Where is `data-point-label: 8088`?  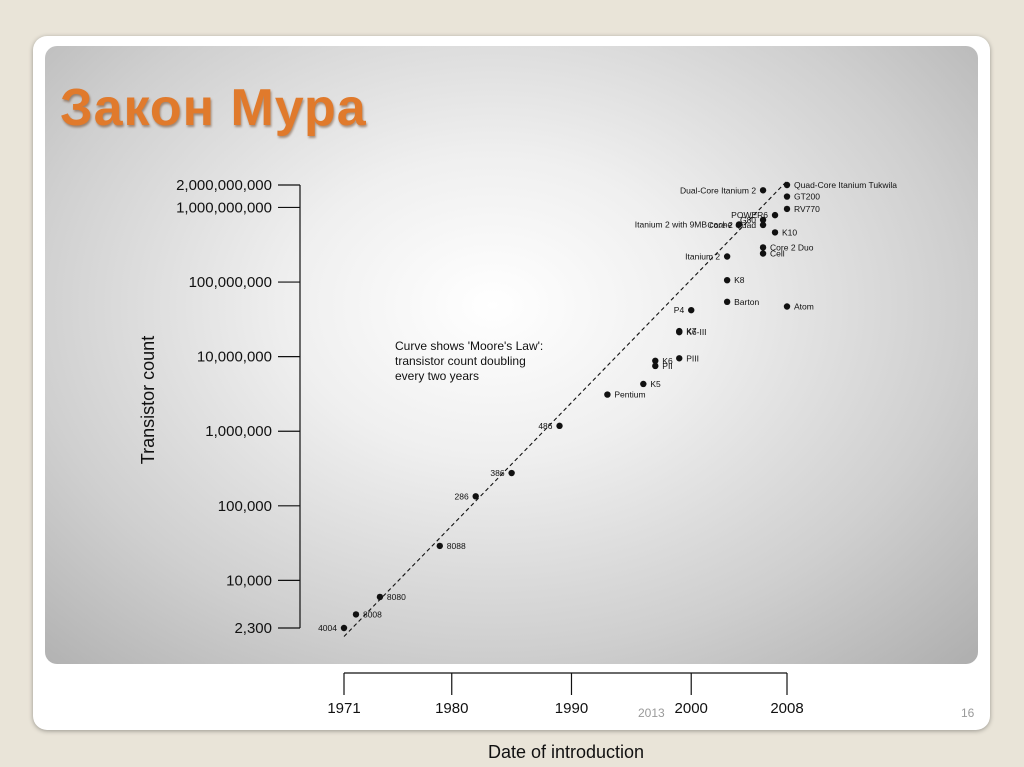 data-point-label: 8088 is located at coordinates (456, 546).